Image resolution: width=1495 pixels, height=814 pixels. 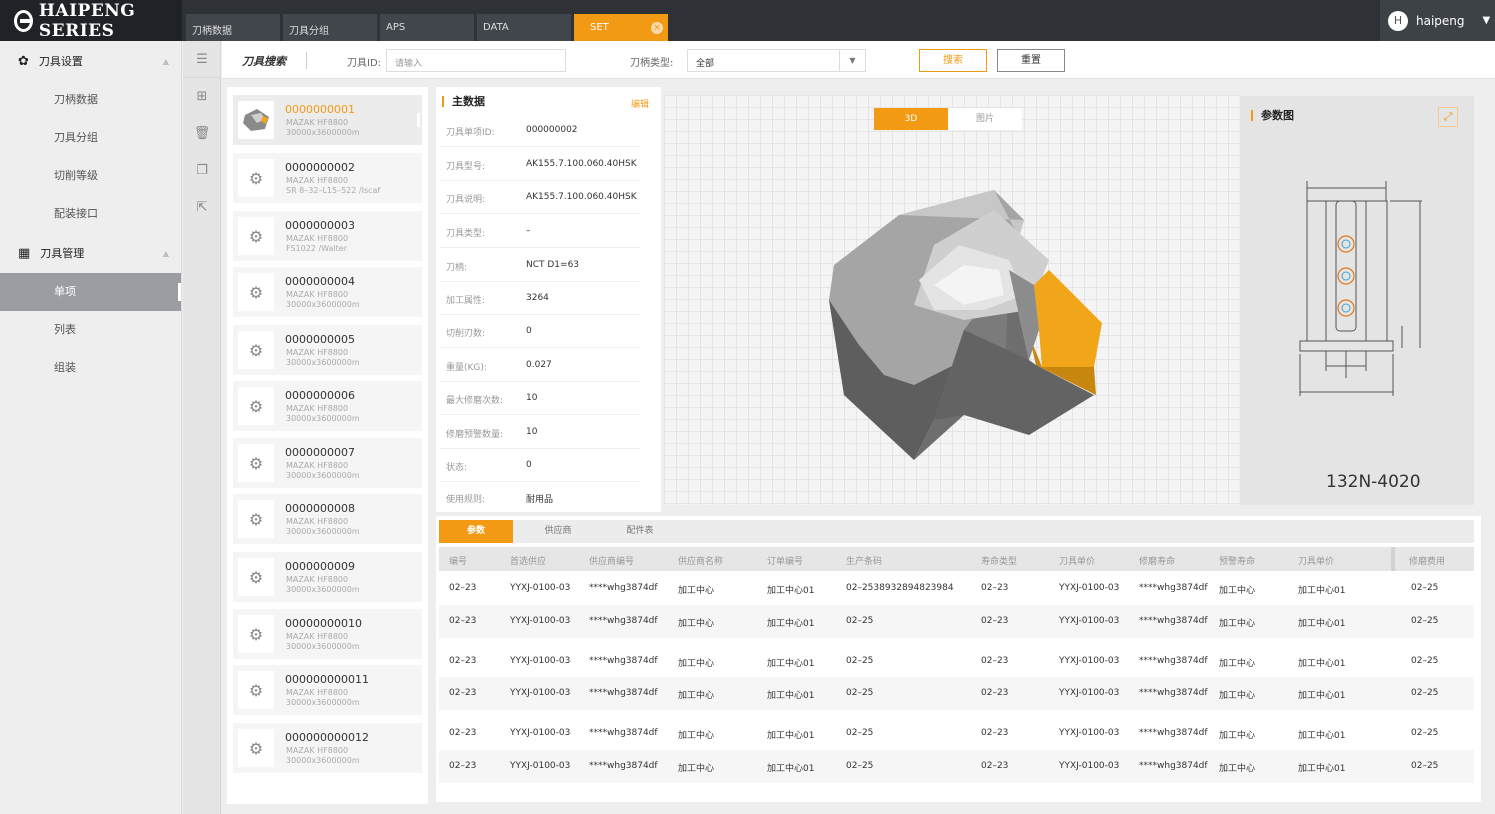 What do you see at coordinates (327, 120) in the screenshot?
I see `list-item: 0000000001 MAZAK HF8800 30000x3600000m` at bounding box center [327, 120].